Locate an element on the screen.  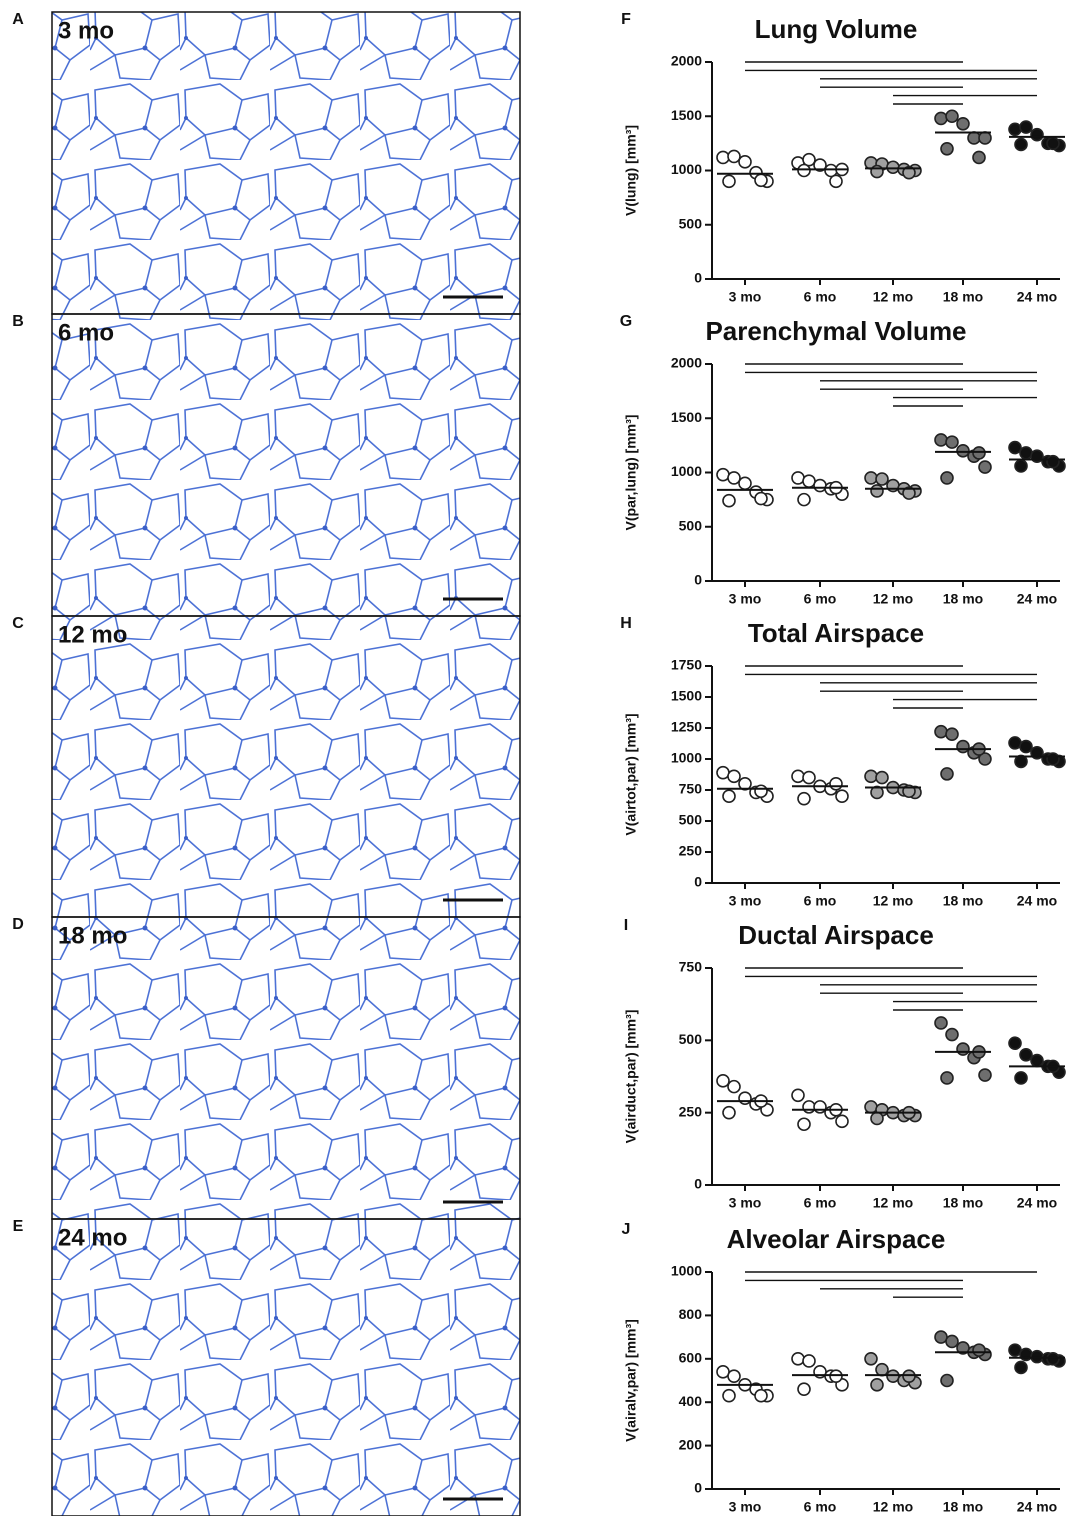
y-axis-label: V(airalv,par) [mm³] is located at coordinates (631, 1380).